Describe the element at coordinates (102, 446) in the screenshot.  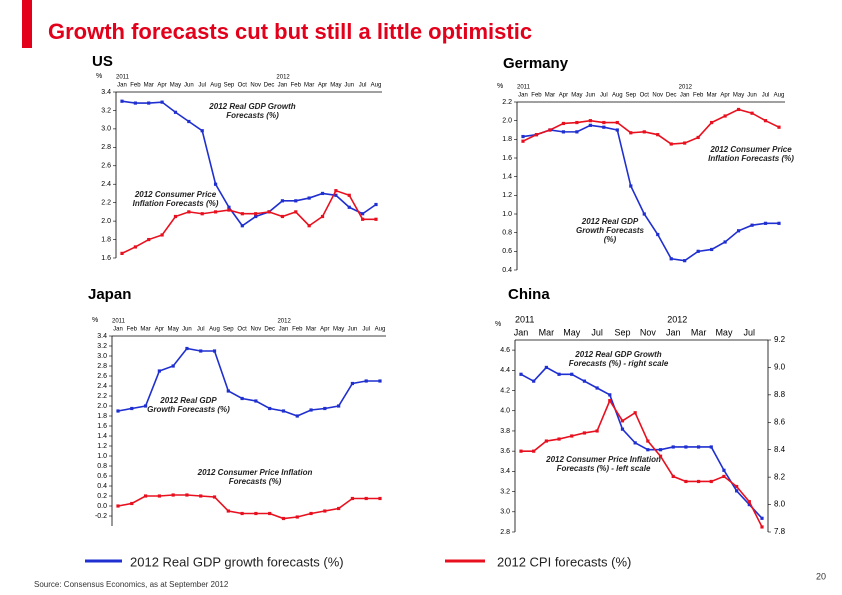
I see `y-tick-label: 1.2` at that location.